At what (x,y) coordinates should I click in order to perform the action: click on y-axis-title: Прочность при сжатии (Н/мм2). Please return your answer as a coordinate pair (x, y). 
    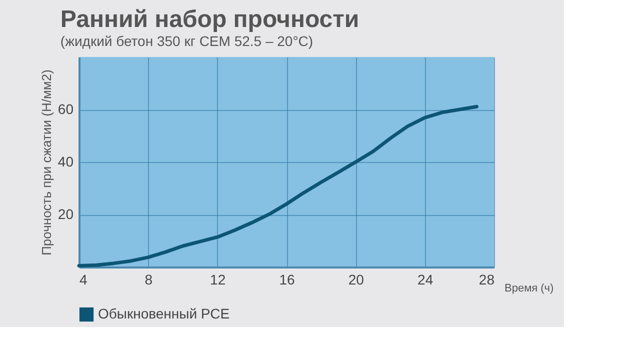
    Looking at the image, I should click on (46, 163).